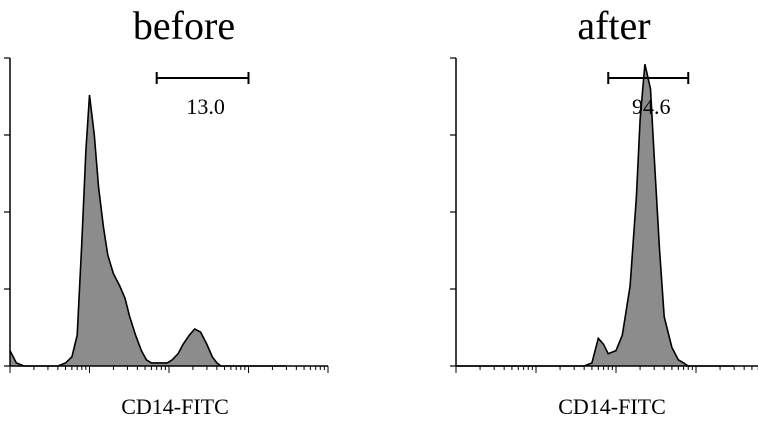 The width and height of the screenshot is (758, 425). Describe the element at coordinates (175, 406) in the screenshot. I see `x-axis-label-before: CD14-FITC` at that location.